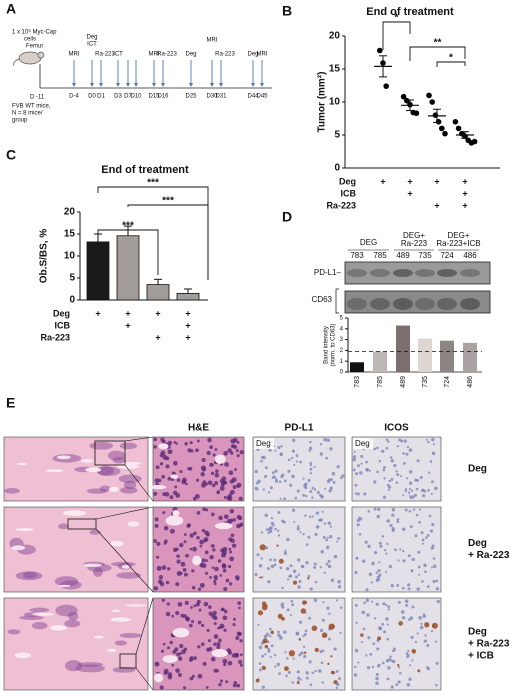  Describe the element at coordinates (76, 549) in the screenshot. I see `histology-image` at that location.